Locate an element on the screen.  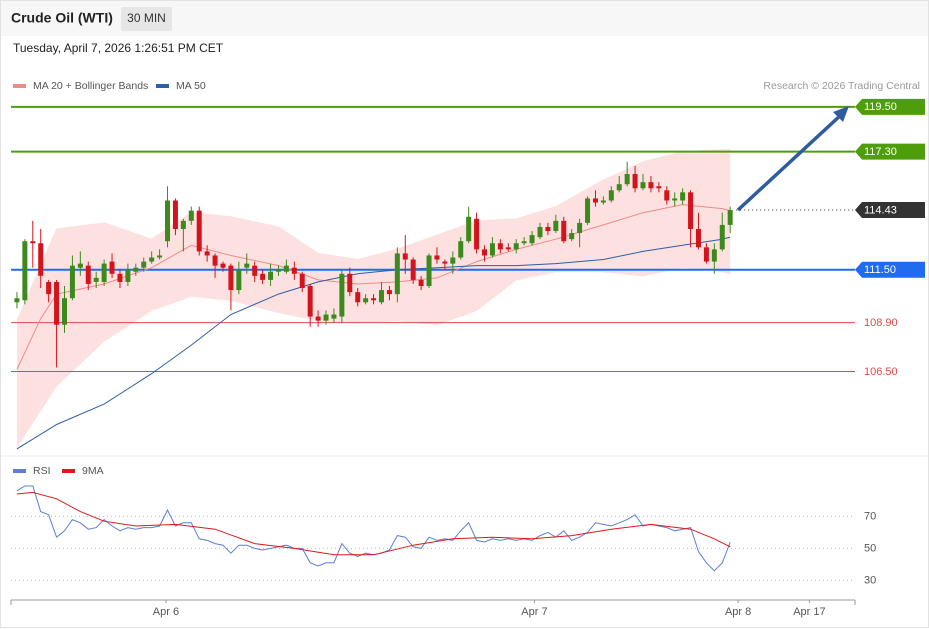
y-tick-label: 50 is located at coordinates (870, 548).